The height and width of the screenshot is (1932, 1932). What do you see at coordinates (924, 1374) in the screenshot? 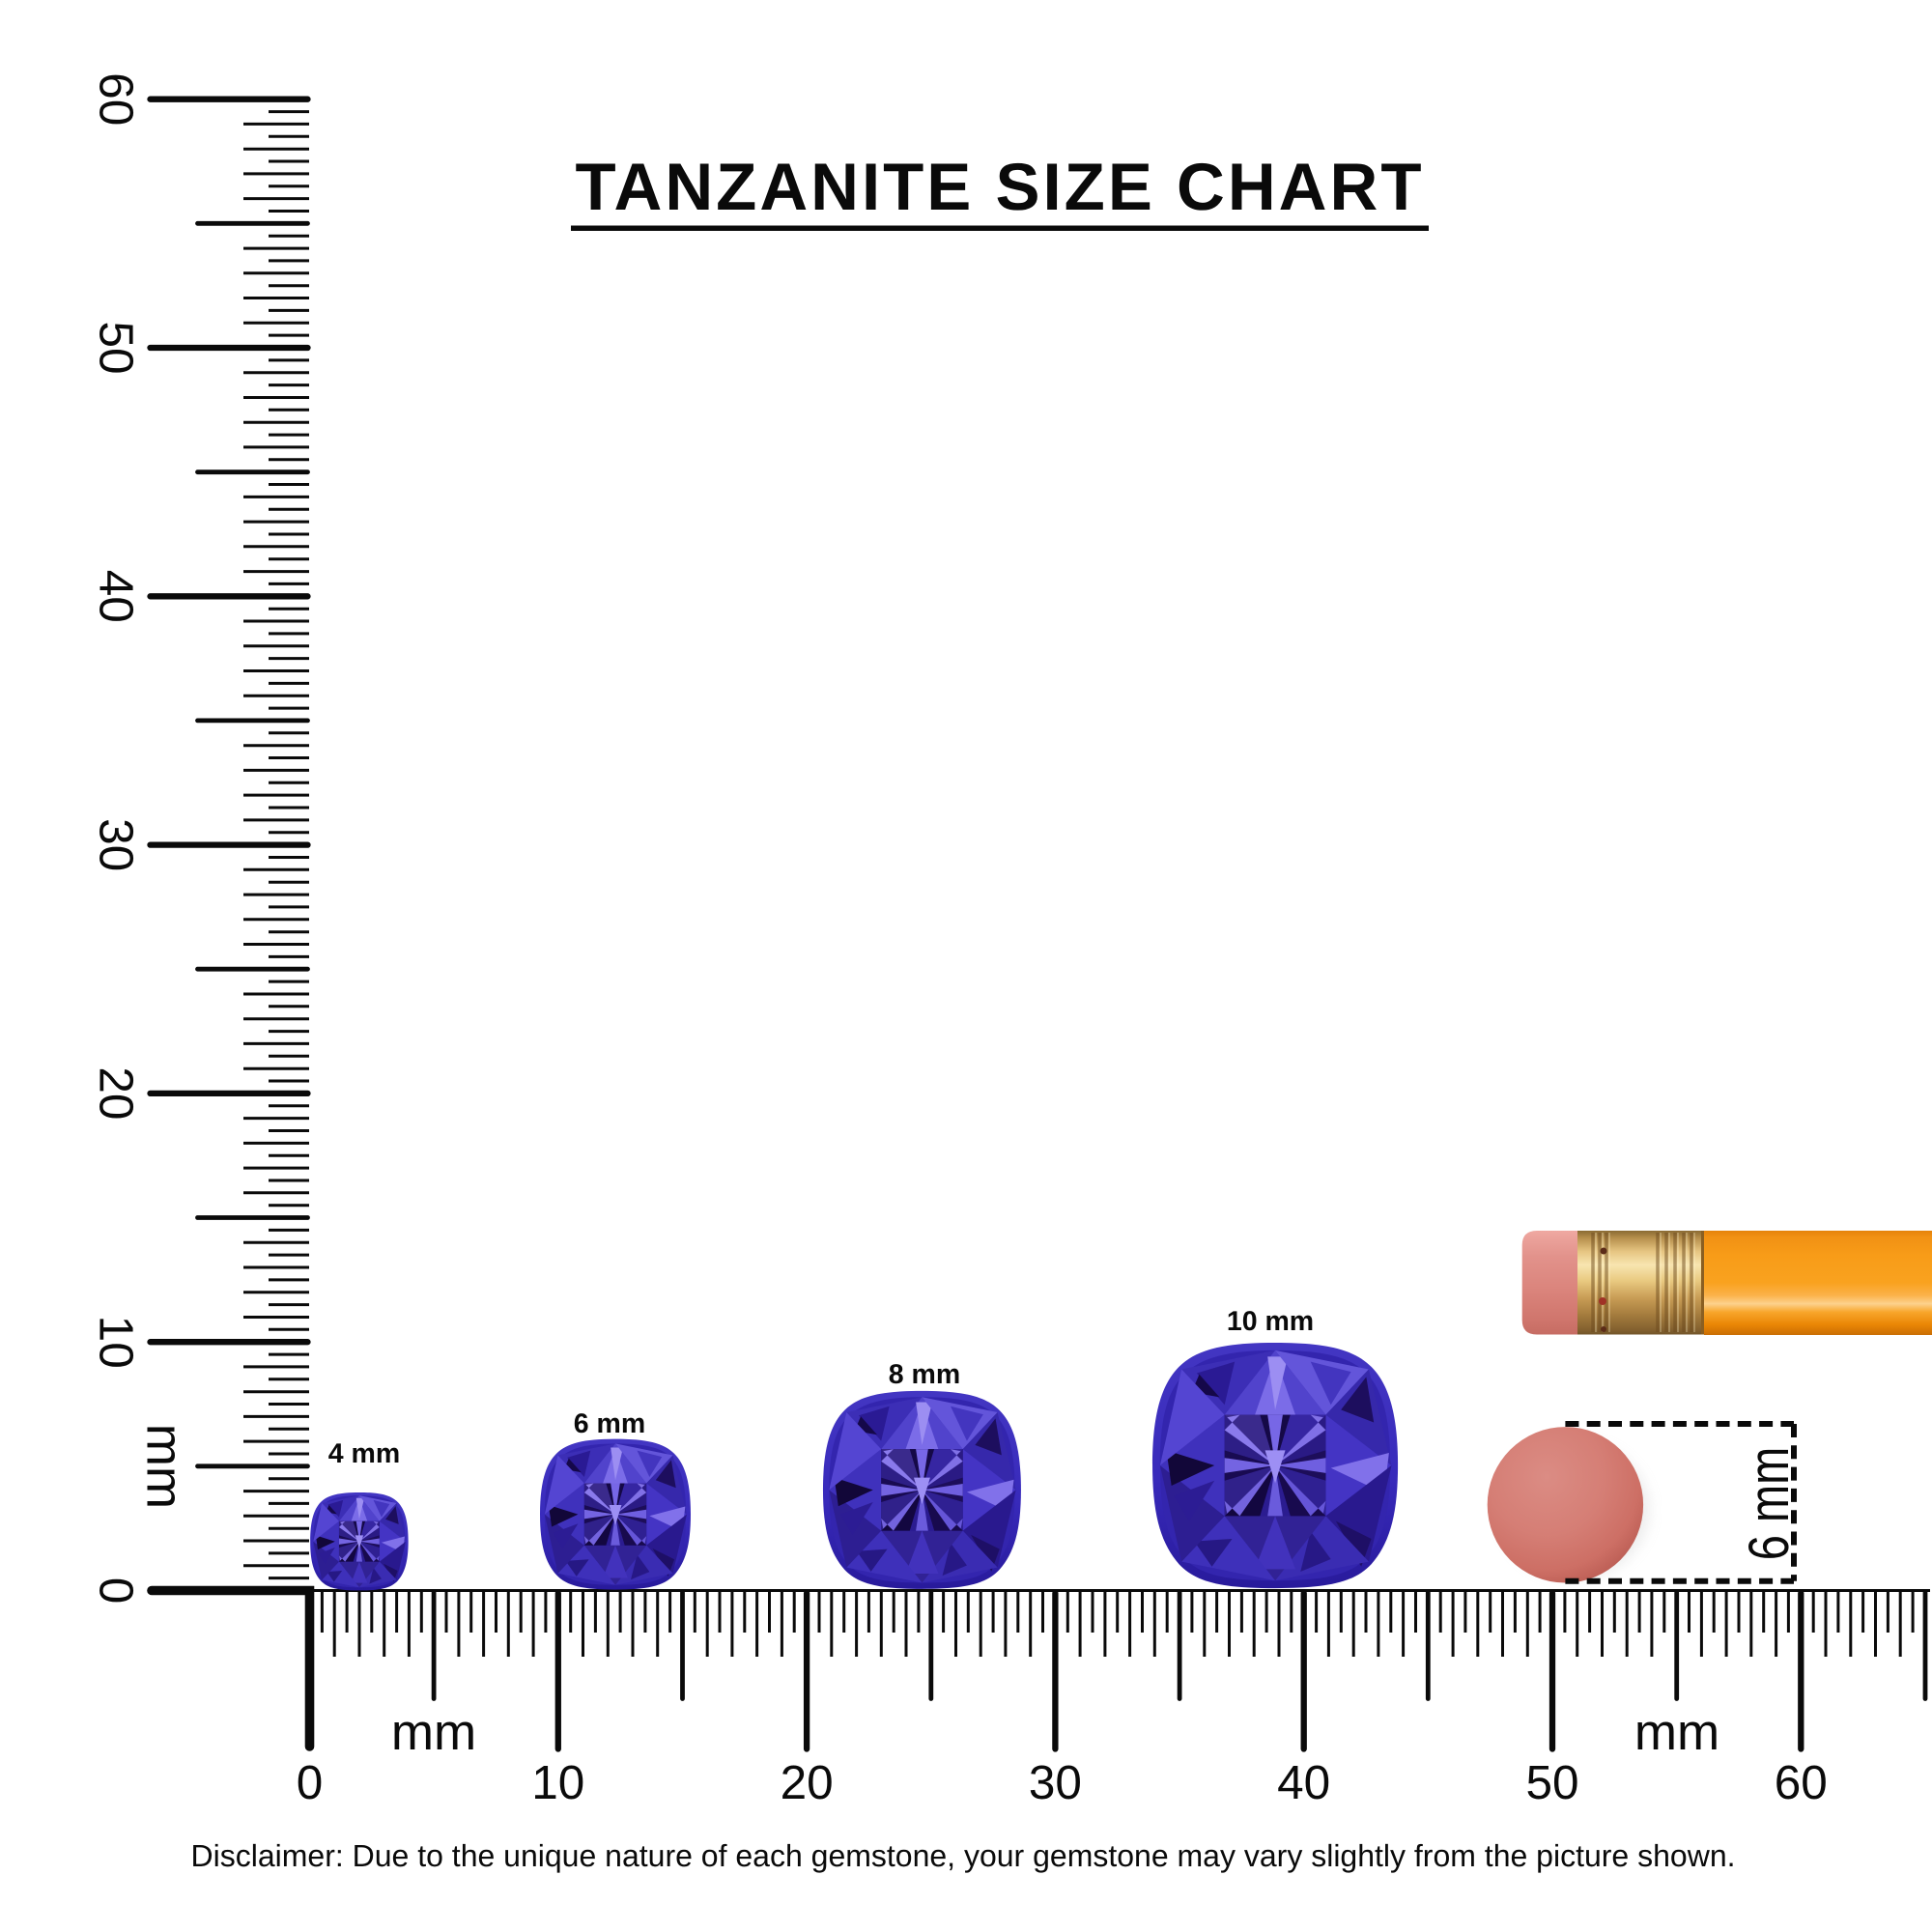
I see `svg-text: 8 mm` at bounding box center [924, 1374].